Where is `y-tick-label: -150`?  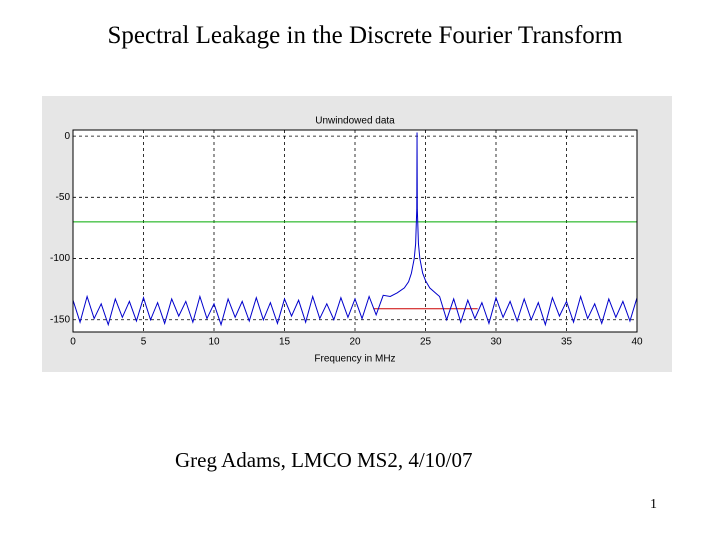 y-tick-label: -150 is located at coordinates (60, 319).